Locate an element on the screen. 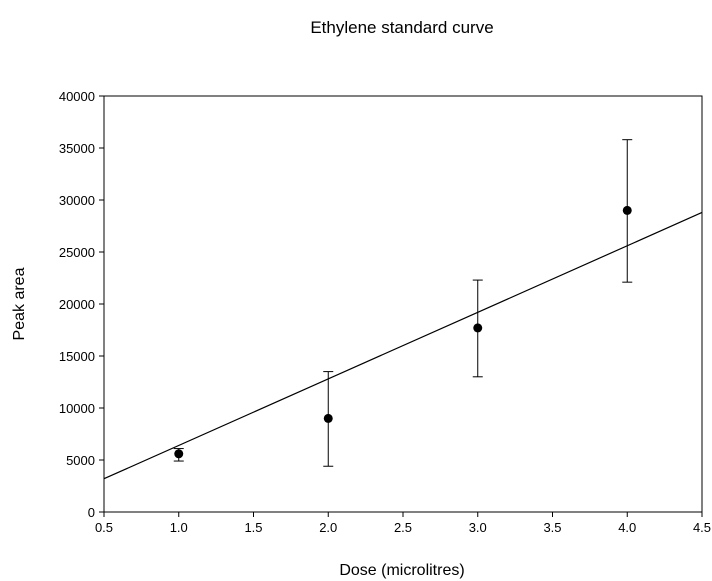 The width and height of the screenshot is (712, 581). y-tick-label: 0 is located at coordinates (91, 512).